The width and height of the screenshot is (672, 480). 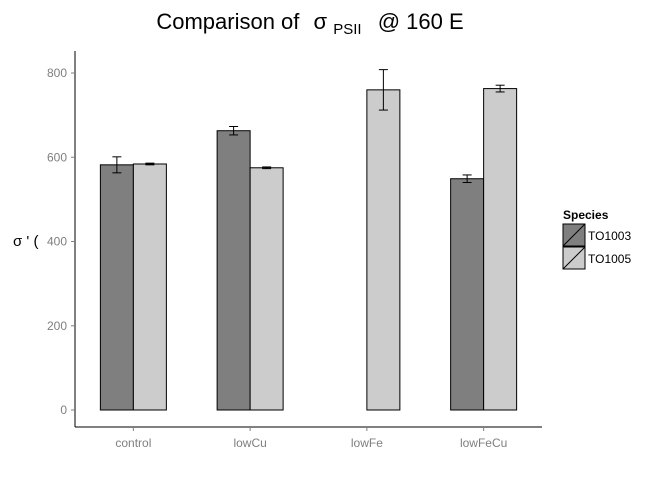 What do you see at coordinates (586, 215) in the screenshot?
I see `legend-title: Species` at bounding box center [586, 215].